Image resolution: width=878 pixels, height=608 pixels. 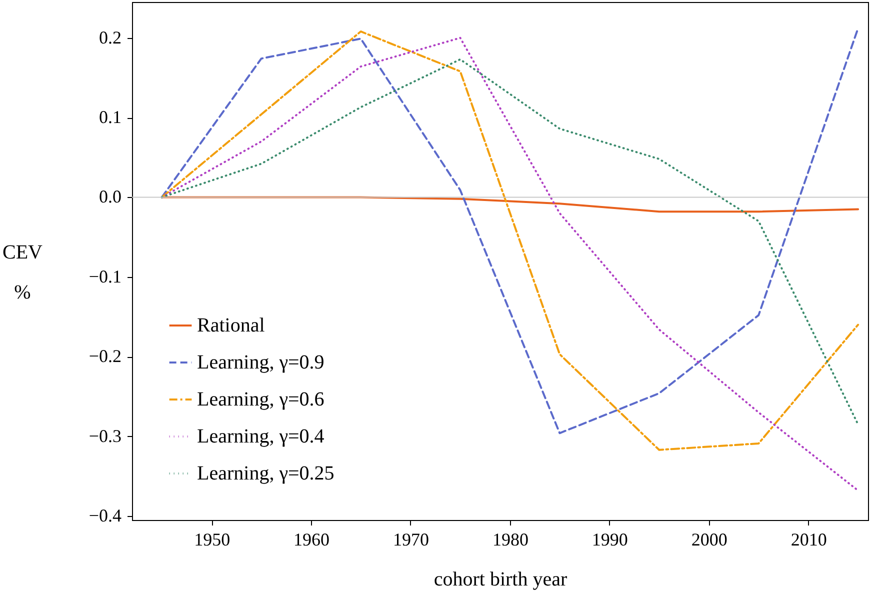 I want to click on y-tick-label: 0.1, so click(x=110, y=117).